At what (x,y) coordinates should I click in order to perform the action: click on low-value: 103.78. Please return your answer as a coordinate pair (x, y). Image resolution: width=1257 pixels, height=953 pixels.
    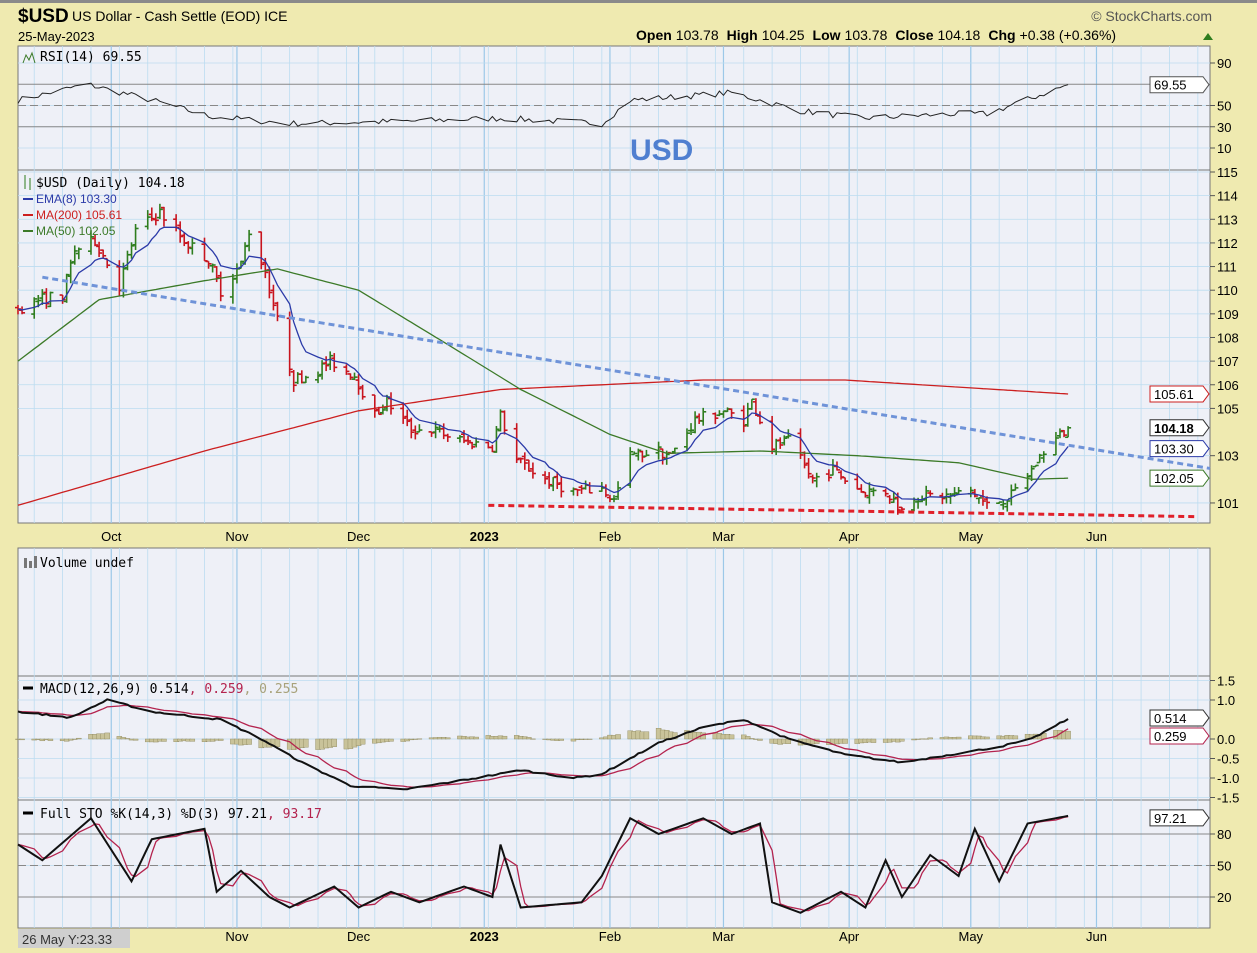
    Looking at the image, I should click on (866, 35).